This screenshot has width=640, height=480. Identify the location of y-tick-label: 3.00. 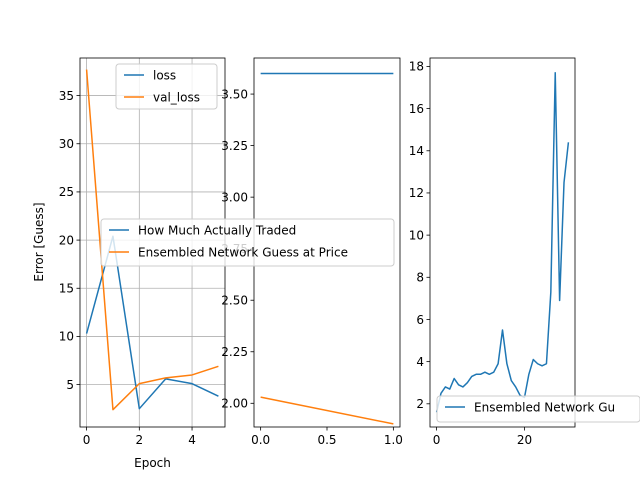
(234, 197).